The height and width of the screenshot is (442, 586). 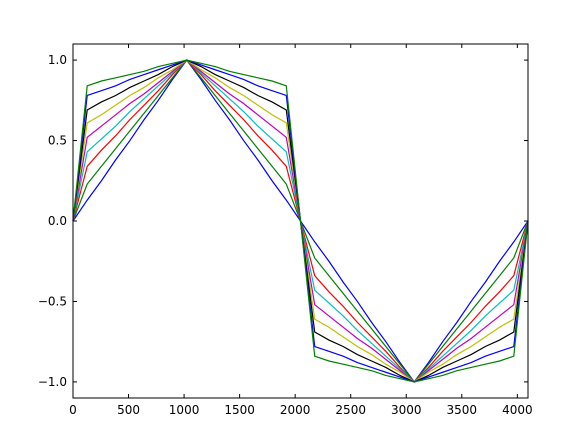 I want to click on y-tick-label: 1.0, so click(x=57, y=60).